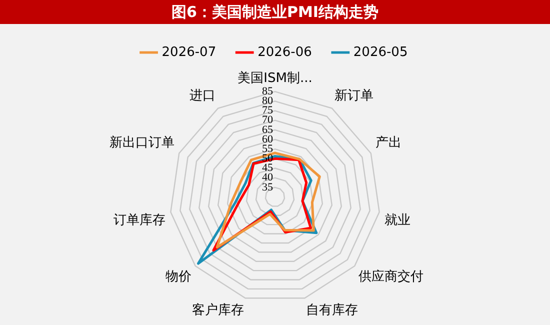  What do you see at coordinates (218, 310) in the screenshot?
I see `spoke-label: 客户库存` at bounding box center [218, 310].